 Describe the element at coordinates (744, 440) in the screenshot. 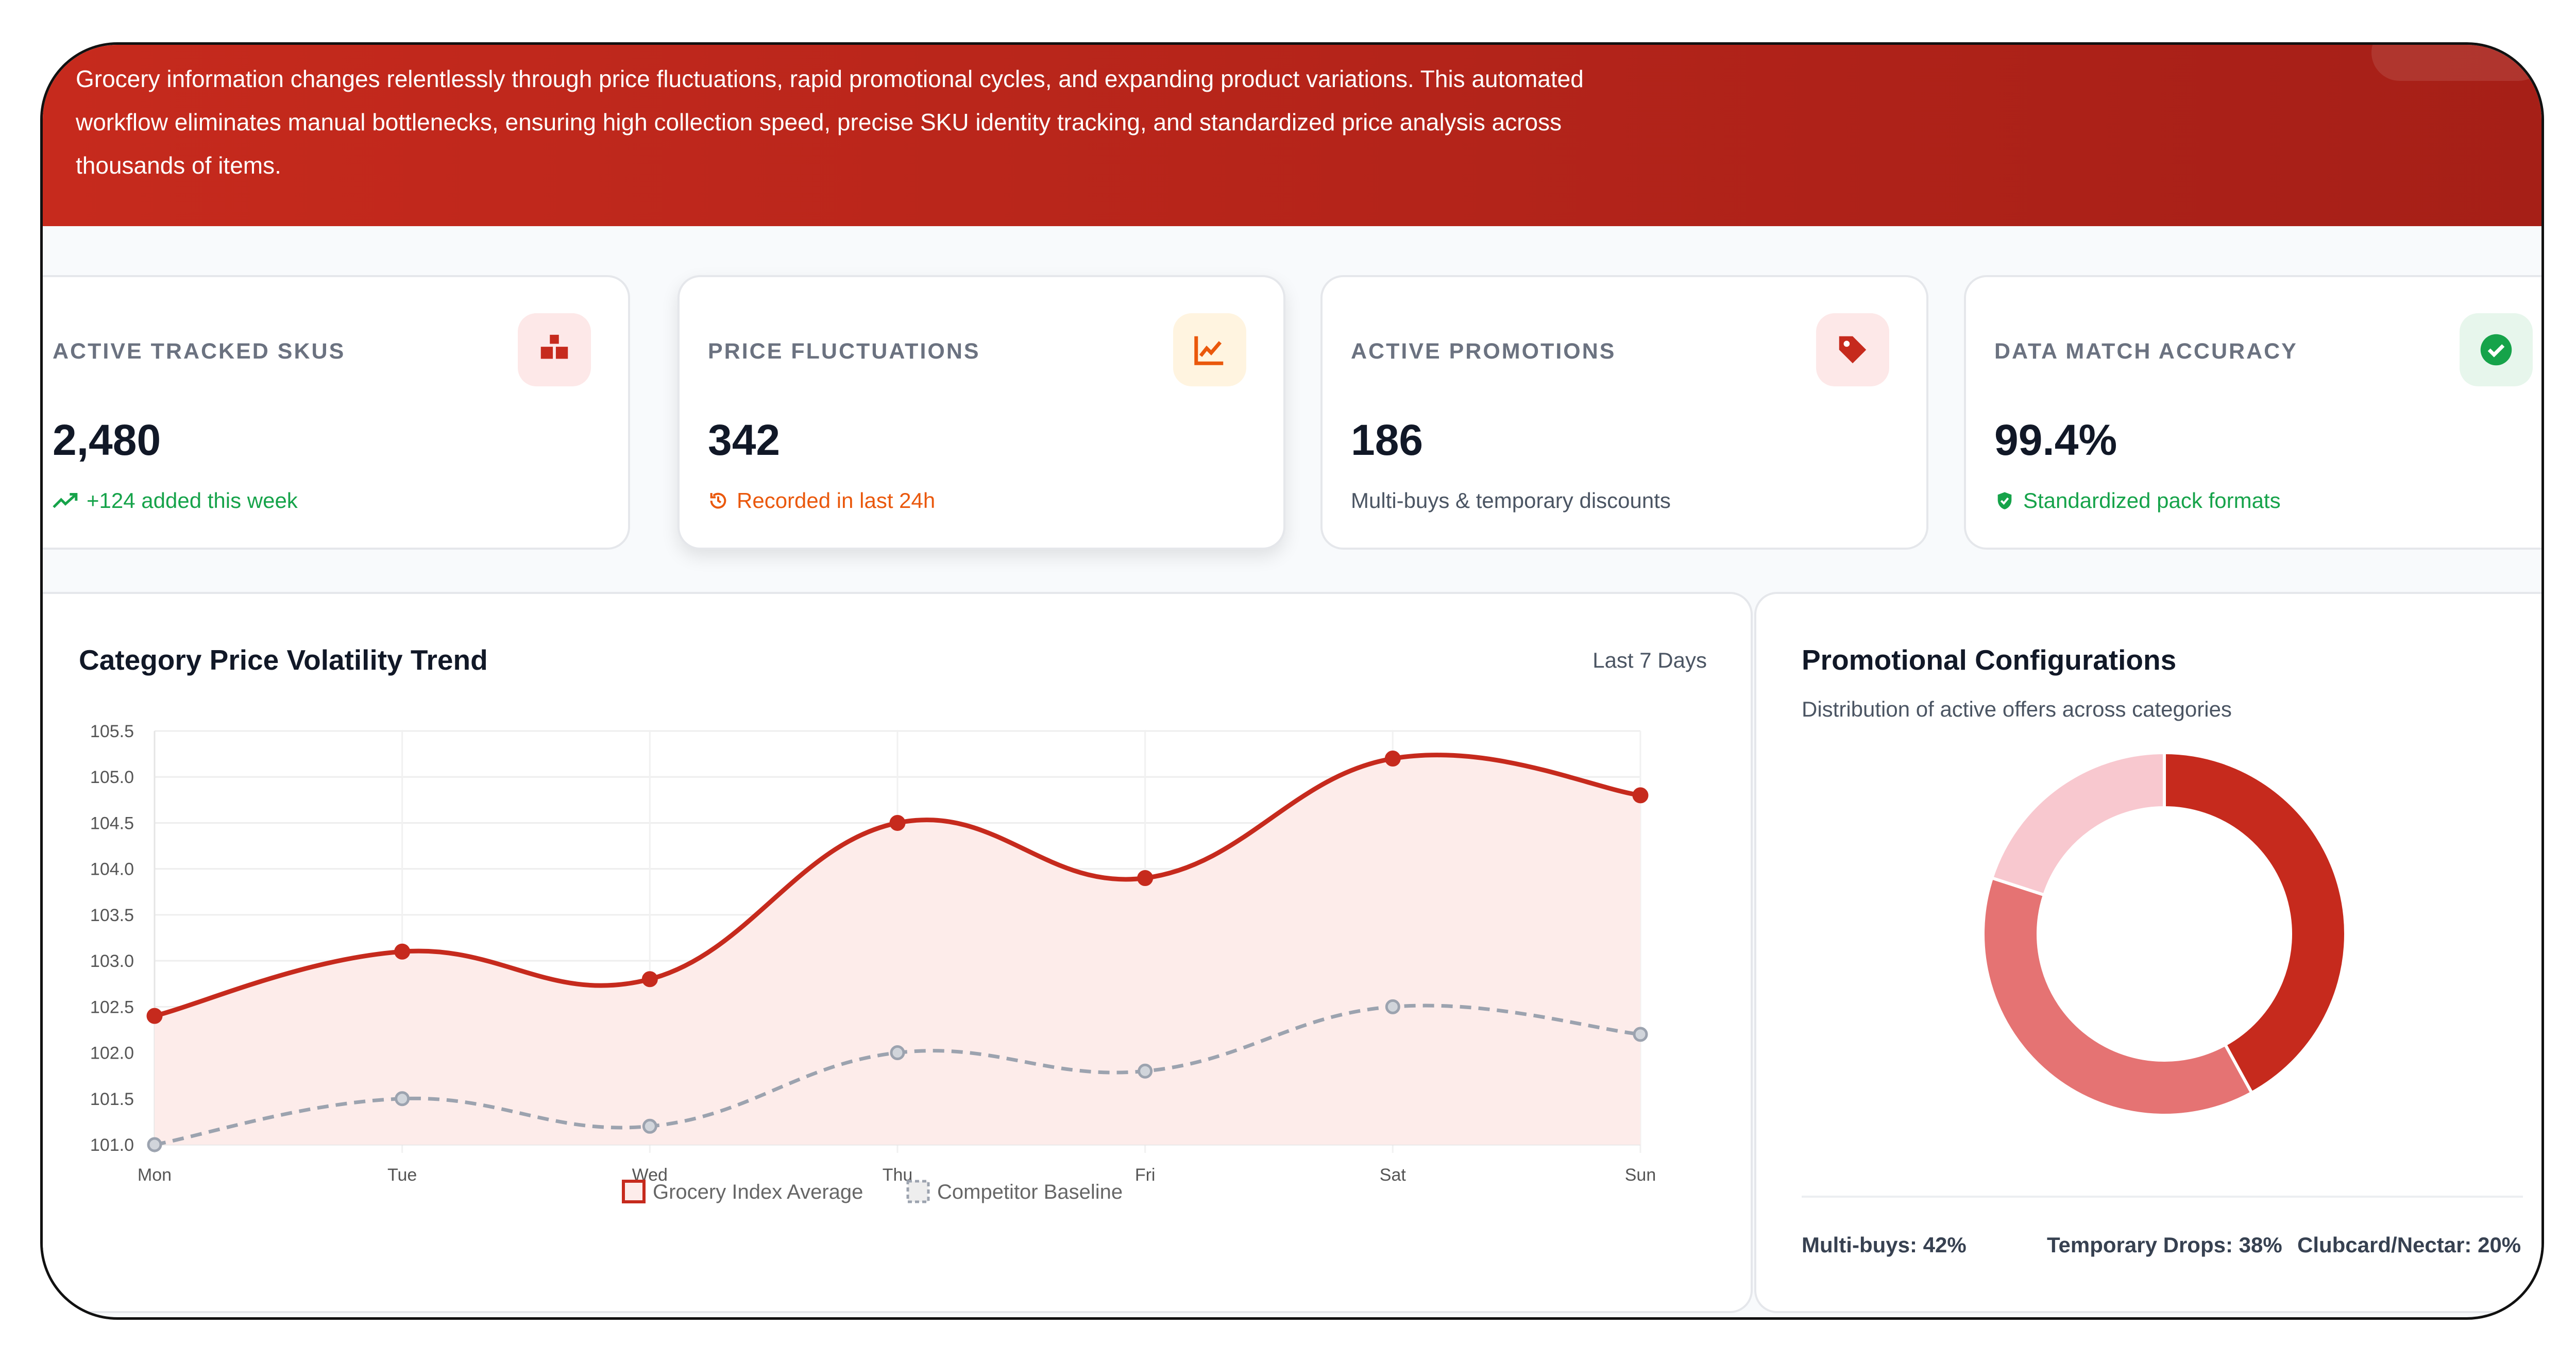

I see `kpi-value: 342` at that location.